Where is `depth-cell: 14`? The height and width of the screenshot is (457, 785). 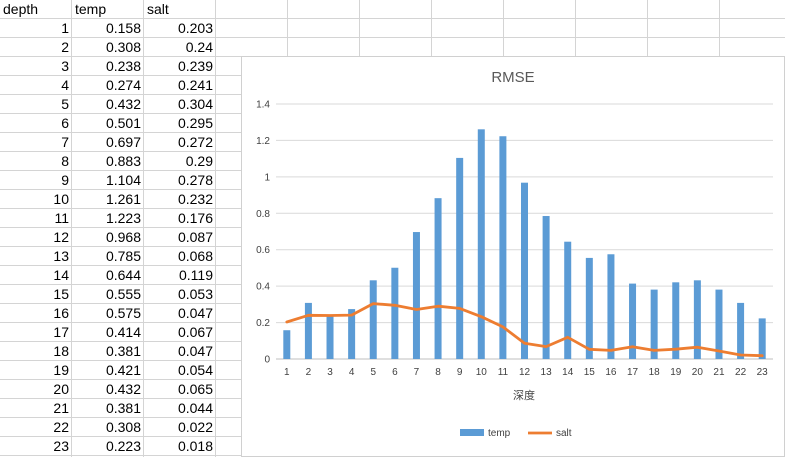 depth-cell: 14 is located at coordinates (61, 275).